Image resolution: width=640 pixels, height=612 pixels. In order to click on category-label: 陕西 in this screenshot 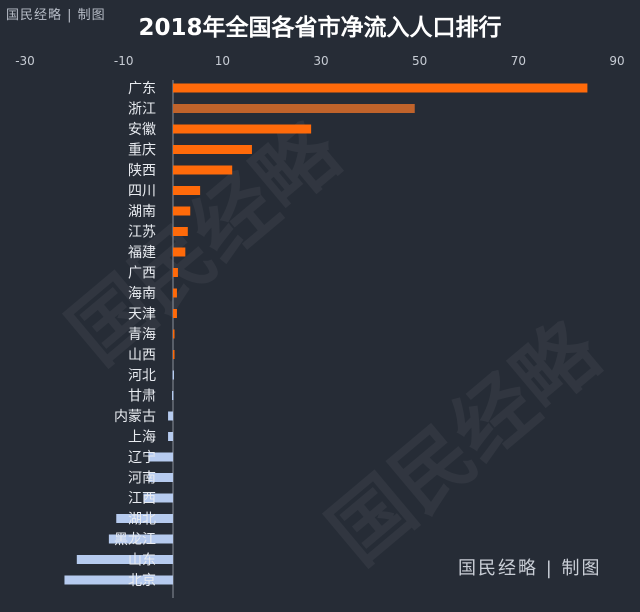, I will do `click(142, 171)`.